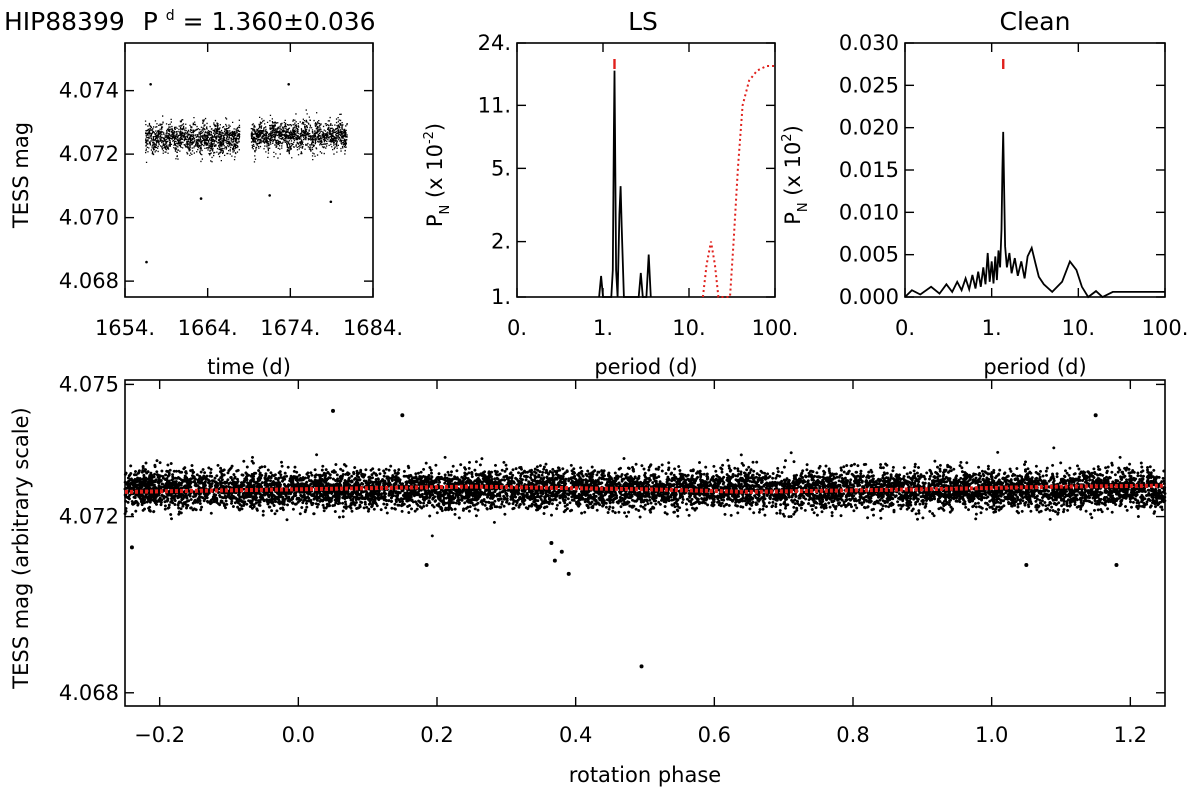 The width and height of the screenshot is (1200, 793). Describe the element at coordinates (249, 170) in the screenshot. I see `lightcurve-frame` at that location.